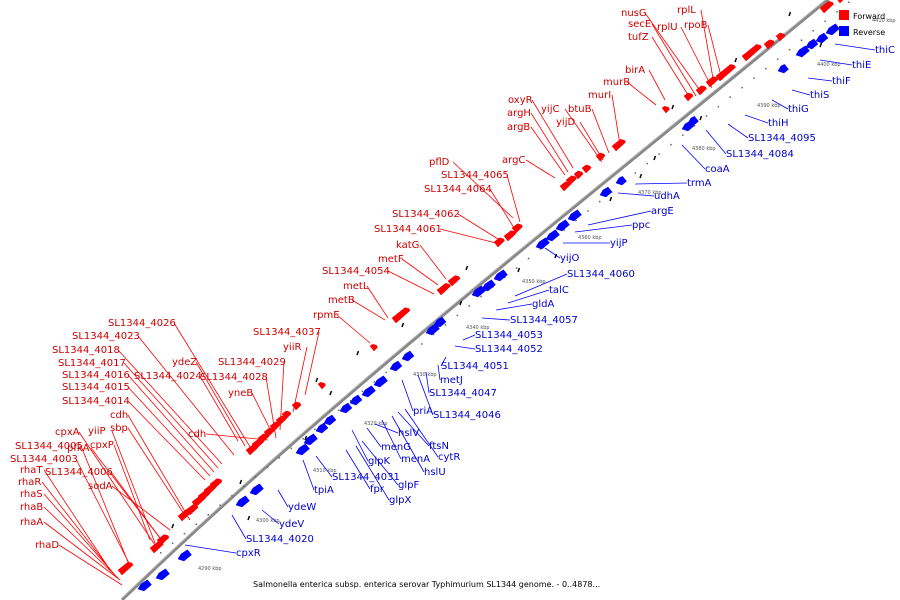 The image size is (900, 600). What do you see at coordinates (439, 446) in the screenshot?
I see `reverse-gene-label: ftsN` at bounding box center [439, 446].